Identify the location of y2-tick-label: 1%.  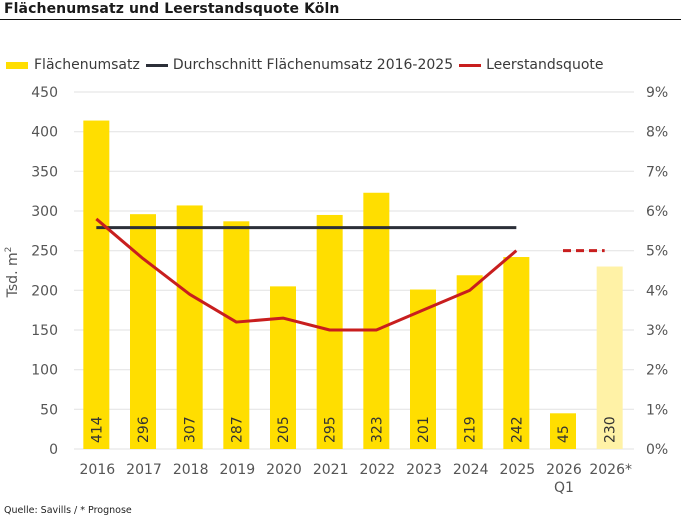
(657, 410).